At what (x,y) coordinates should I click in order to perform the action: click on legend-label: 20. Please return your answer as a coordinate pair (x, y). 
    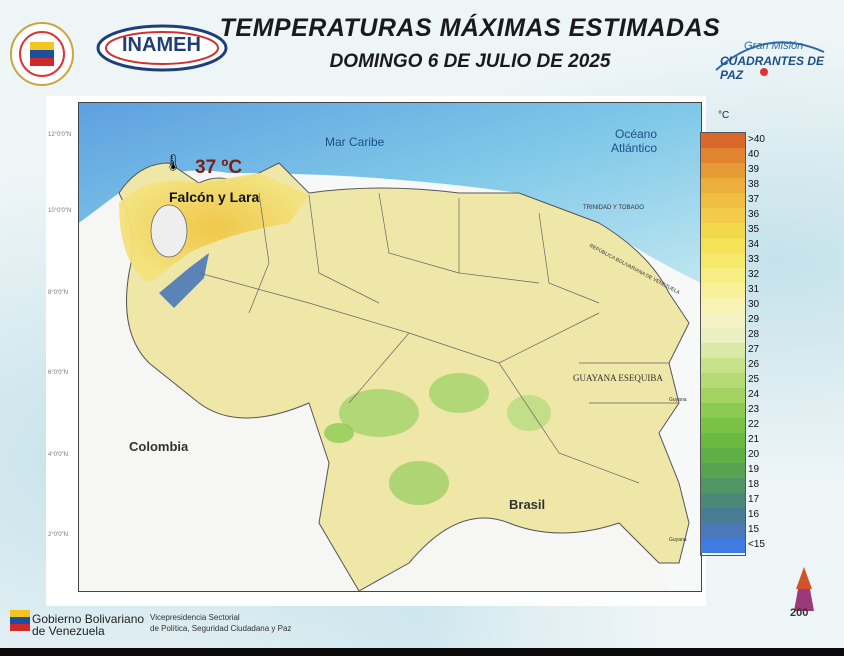
    Looking at the image, I should click on (754, 454).